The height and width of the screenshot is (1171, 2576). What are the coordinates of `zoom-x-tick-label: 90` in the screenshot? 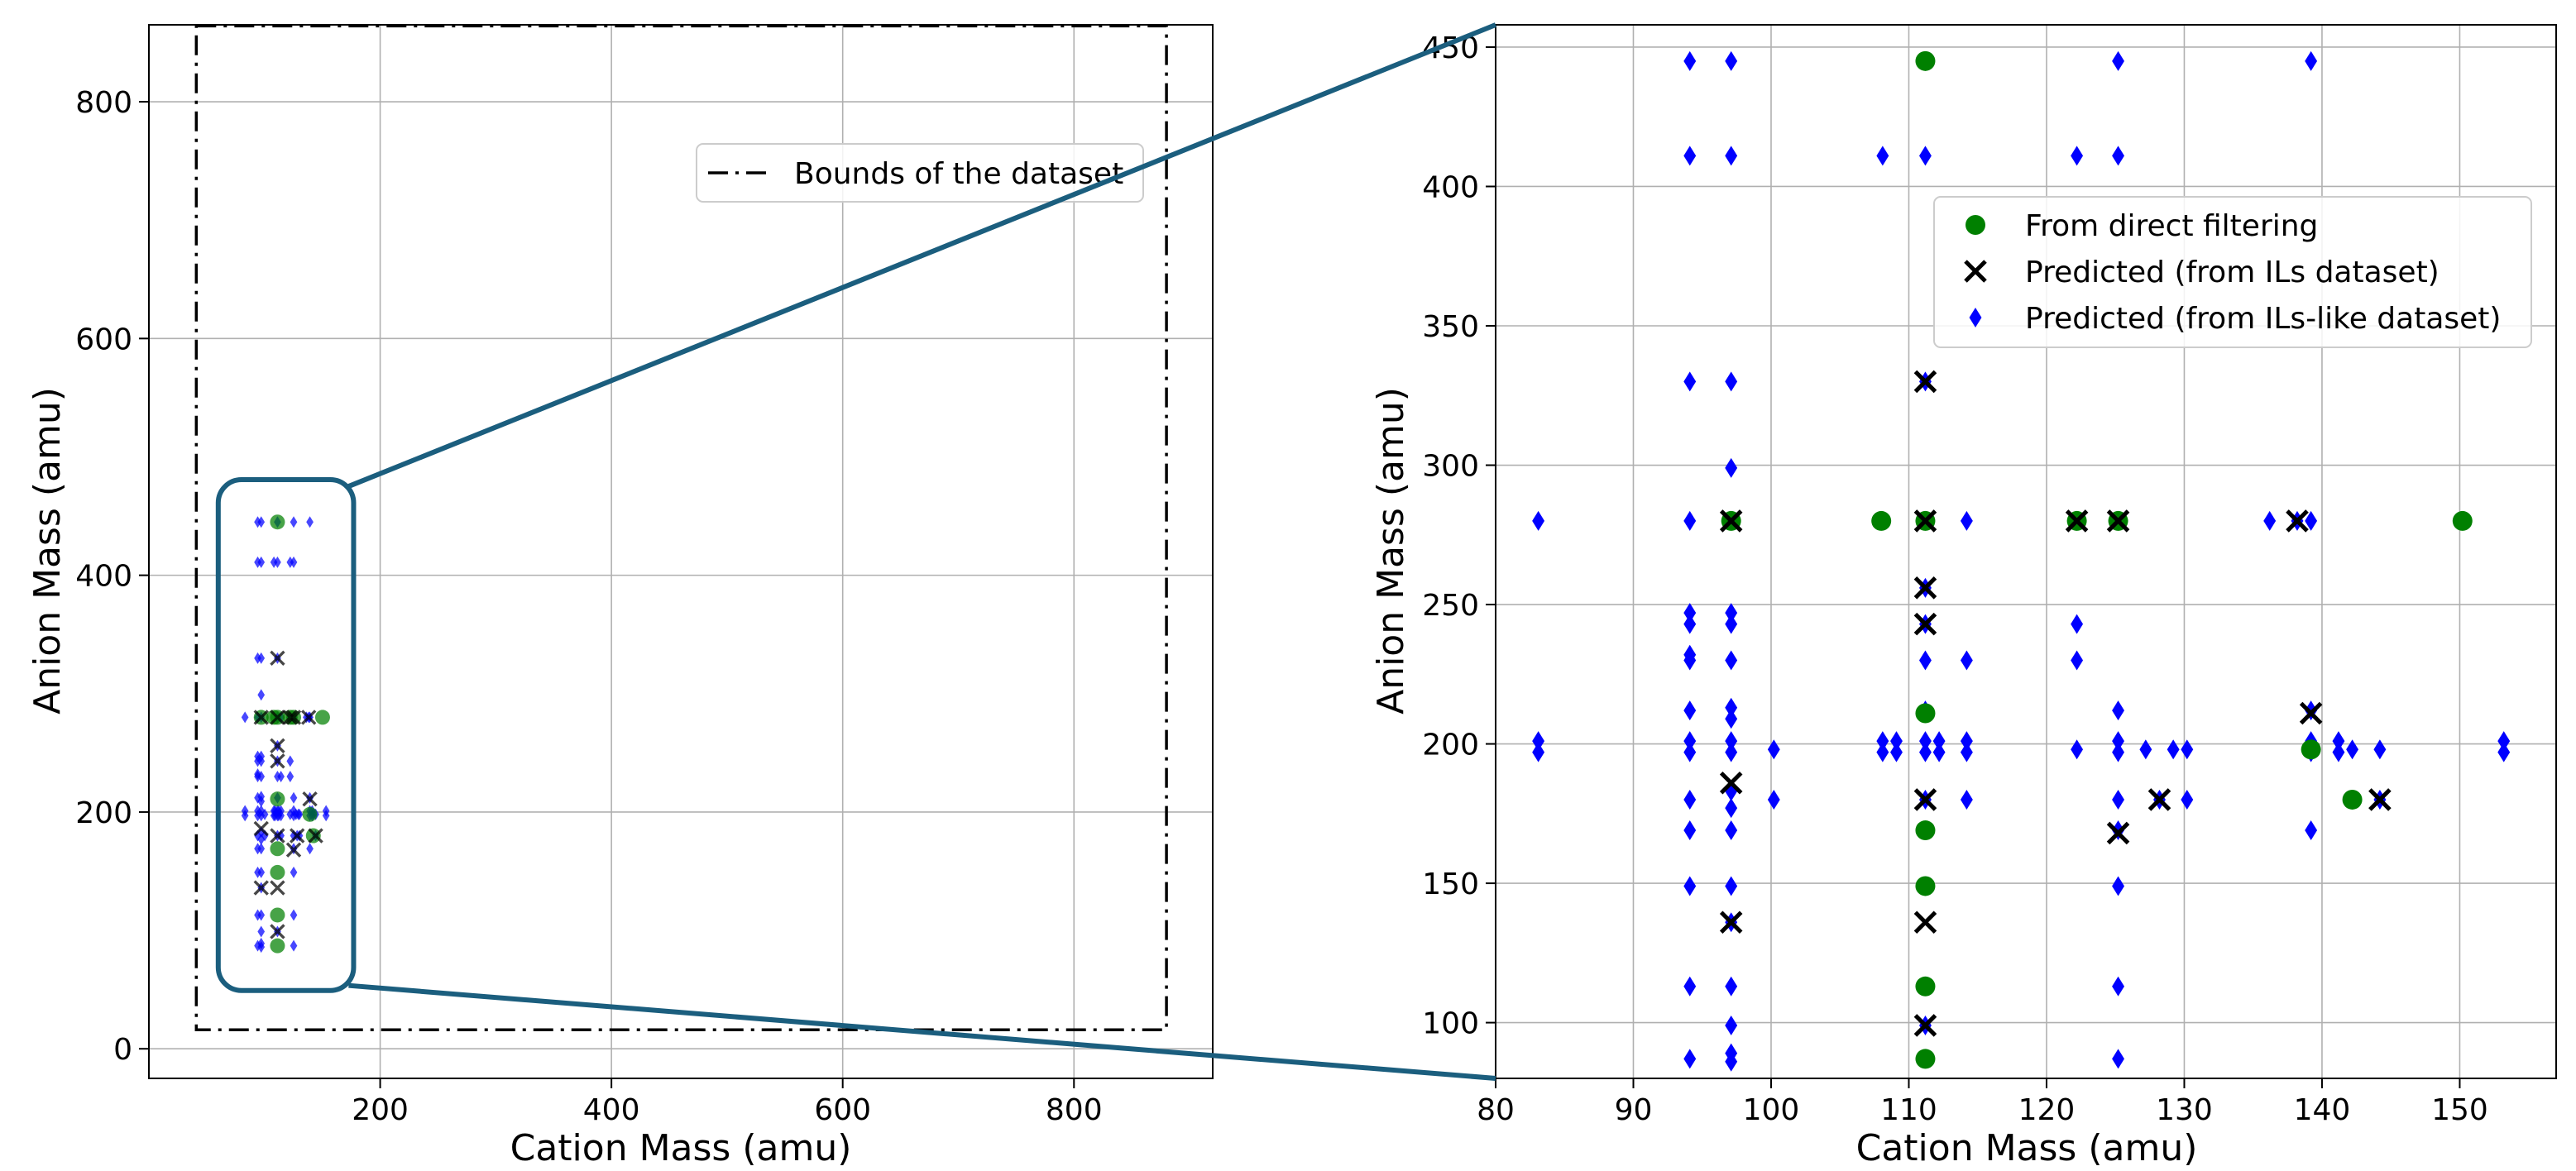 It's located at (1634, 1110).